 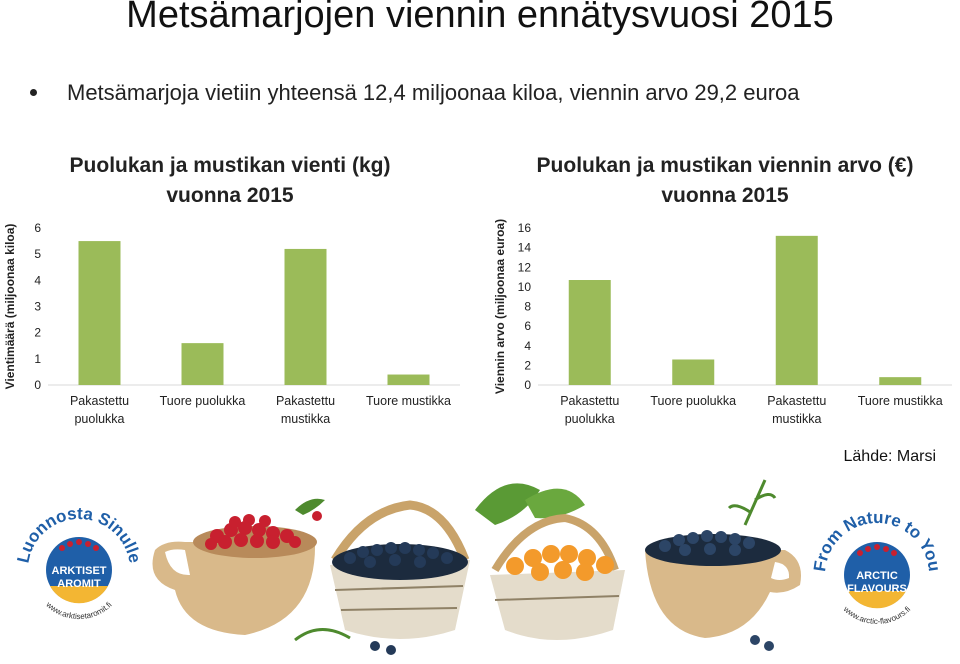 I want to click on chart-2-title-line2: vuonna 2015, so click(x=725, y=195).